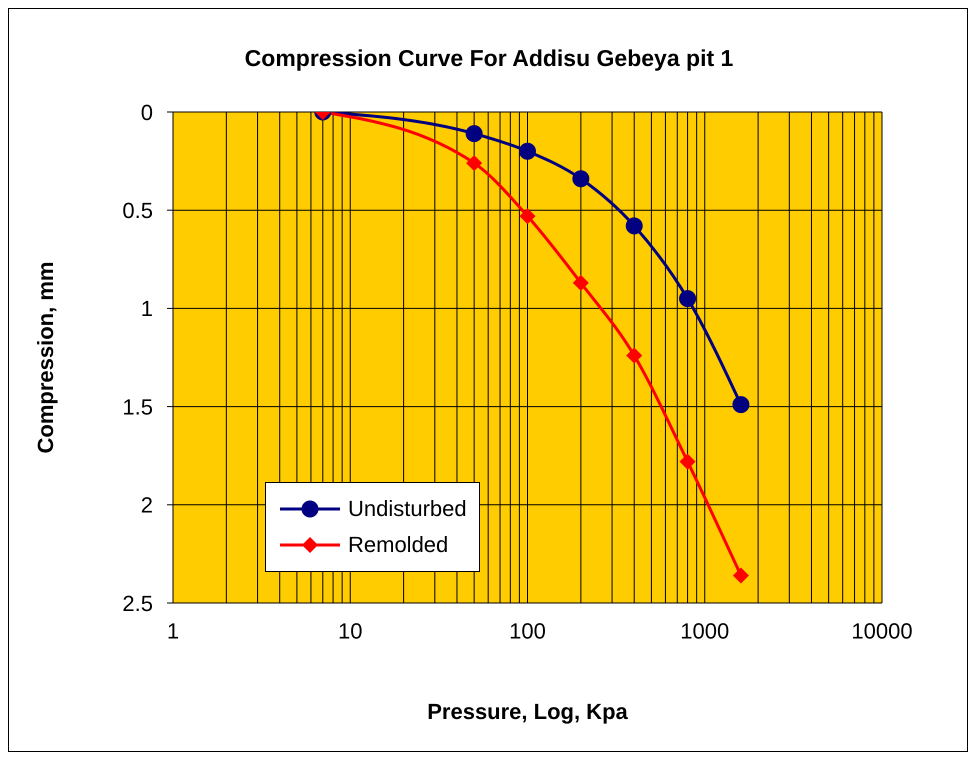 Image resolution: width=976 pixels, height=760 pixels. What do you see at coordinates (173, 631) in the screenshot?
I see `x-tick-label: 1` at bounding box center [173, 631].